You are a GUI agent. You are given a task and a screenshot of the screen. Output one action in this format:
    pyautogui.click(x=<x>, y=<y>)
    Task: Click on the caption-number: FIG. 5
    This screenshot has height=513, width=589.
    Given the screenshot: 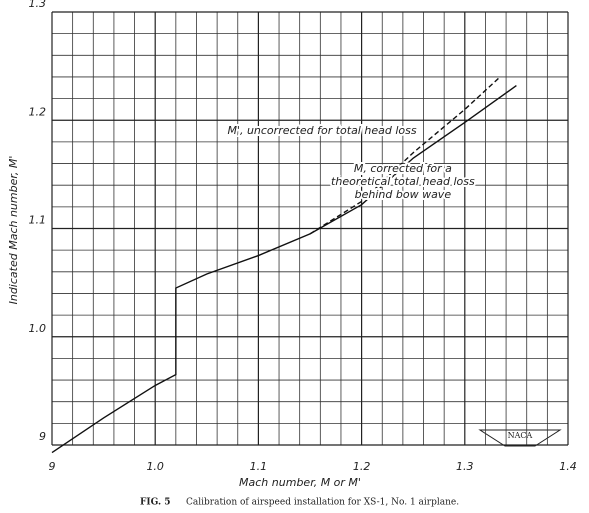 What is the action you would take?
    pyautogui.click(x=155, y=503)
    